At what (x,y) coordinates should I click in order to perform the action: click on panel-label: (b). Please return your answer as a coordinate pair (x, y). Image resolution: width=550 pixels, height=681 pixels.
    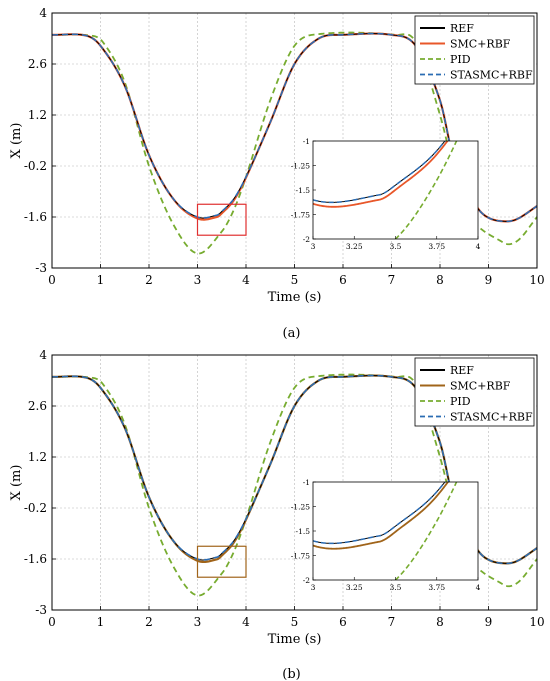
    Looking at the image, I should click on (291, 674).